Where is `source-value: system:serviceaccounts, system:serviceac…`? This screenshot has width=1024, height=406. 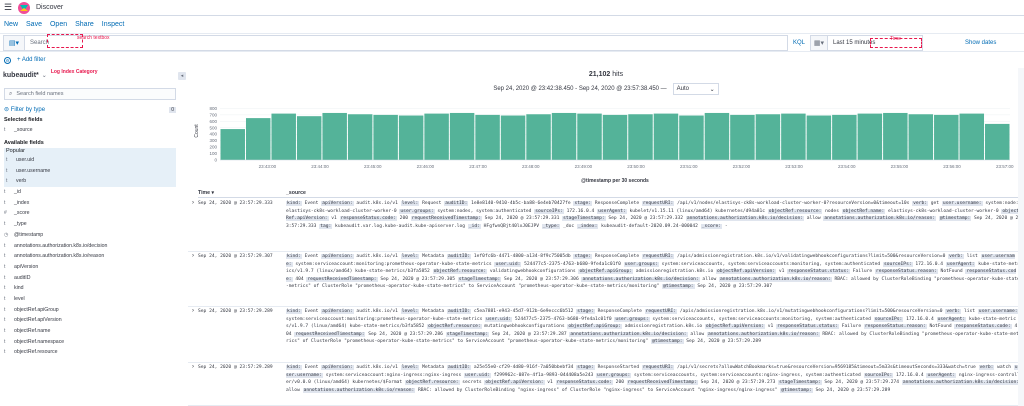 source-value: system:serviceaccounts, system:serviceac… is located at coordinates (770, 264).